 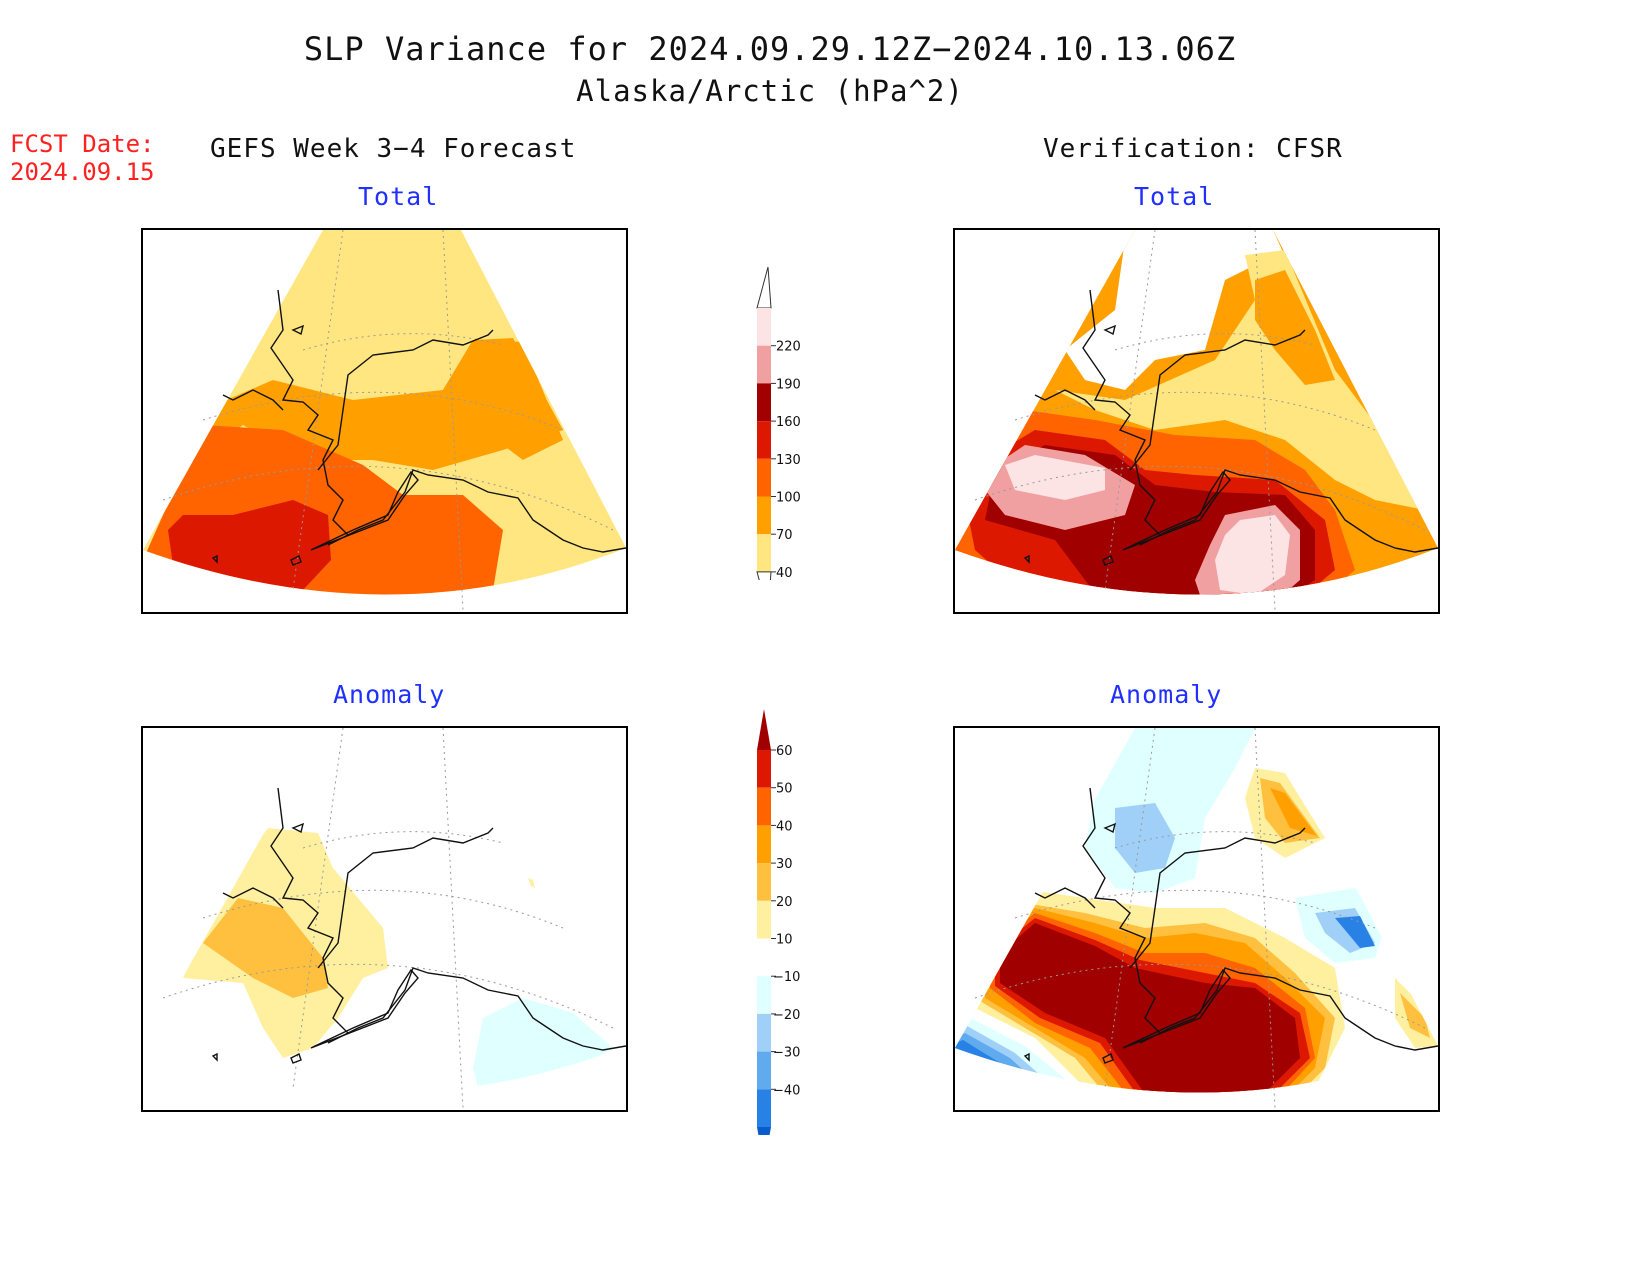 What do you see at coordinates (784, 789) in the screenshot?
I see `colorbar-anomaly-label: 50` at bounding box center [784, 789].